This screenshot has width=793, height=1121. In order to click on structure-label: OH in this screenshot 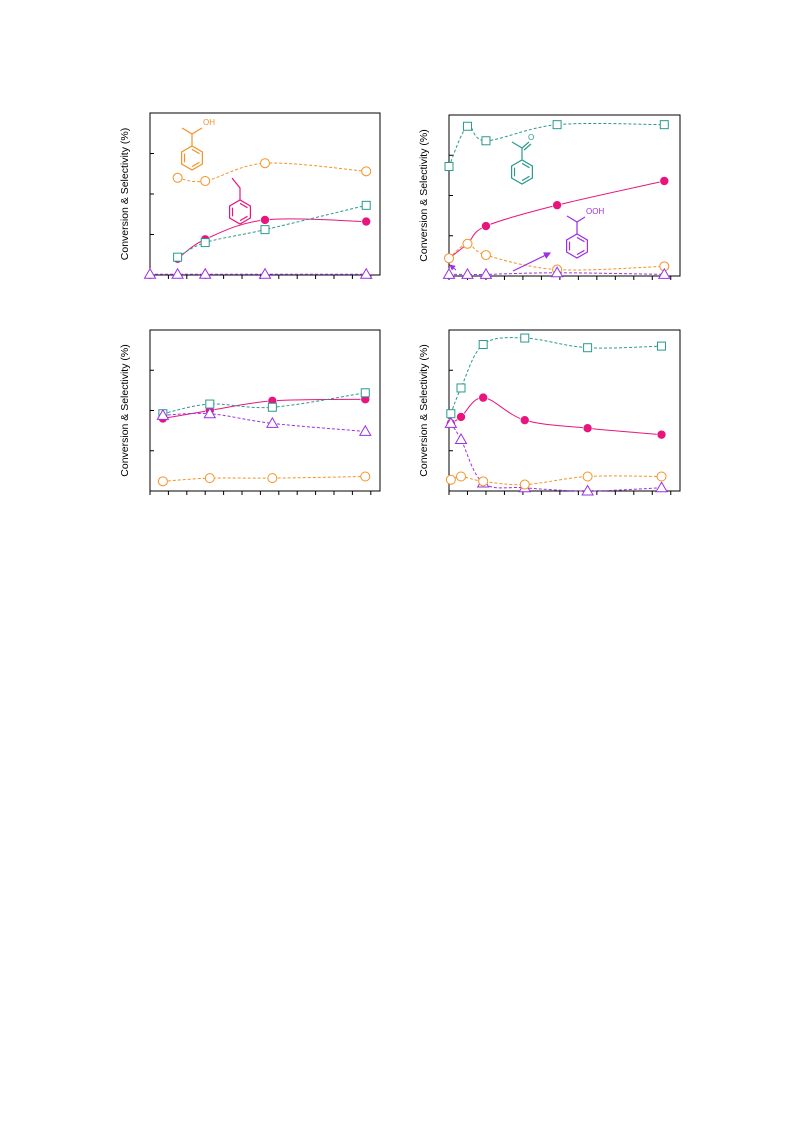, I will do `click(209, 122)`.